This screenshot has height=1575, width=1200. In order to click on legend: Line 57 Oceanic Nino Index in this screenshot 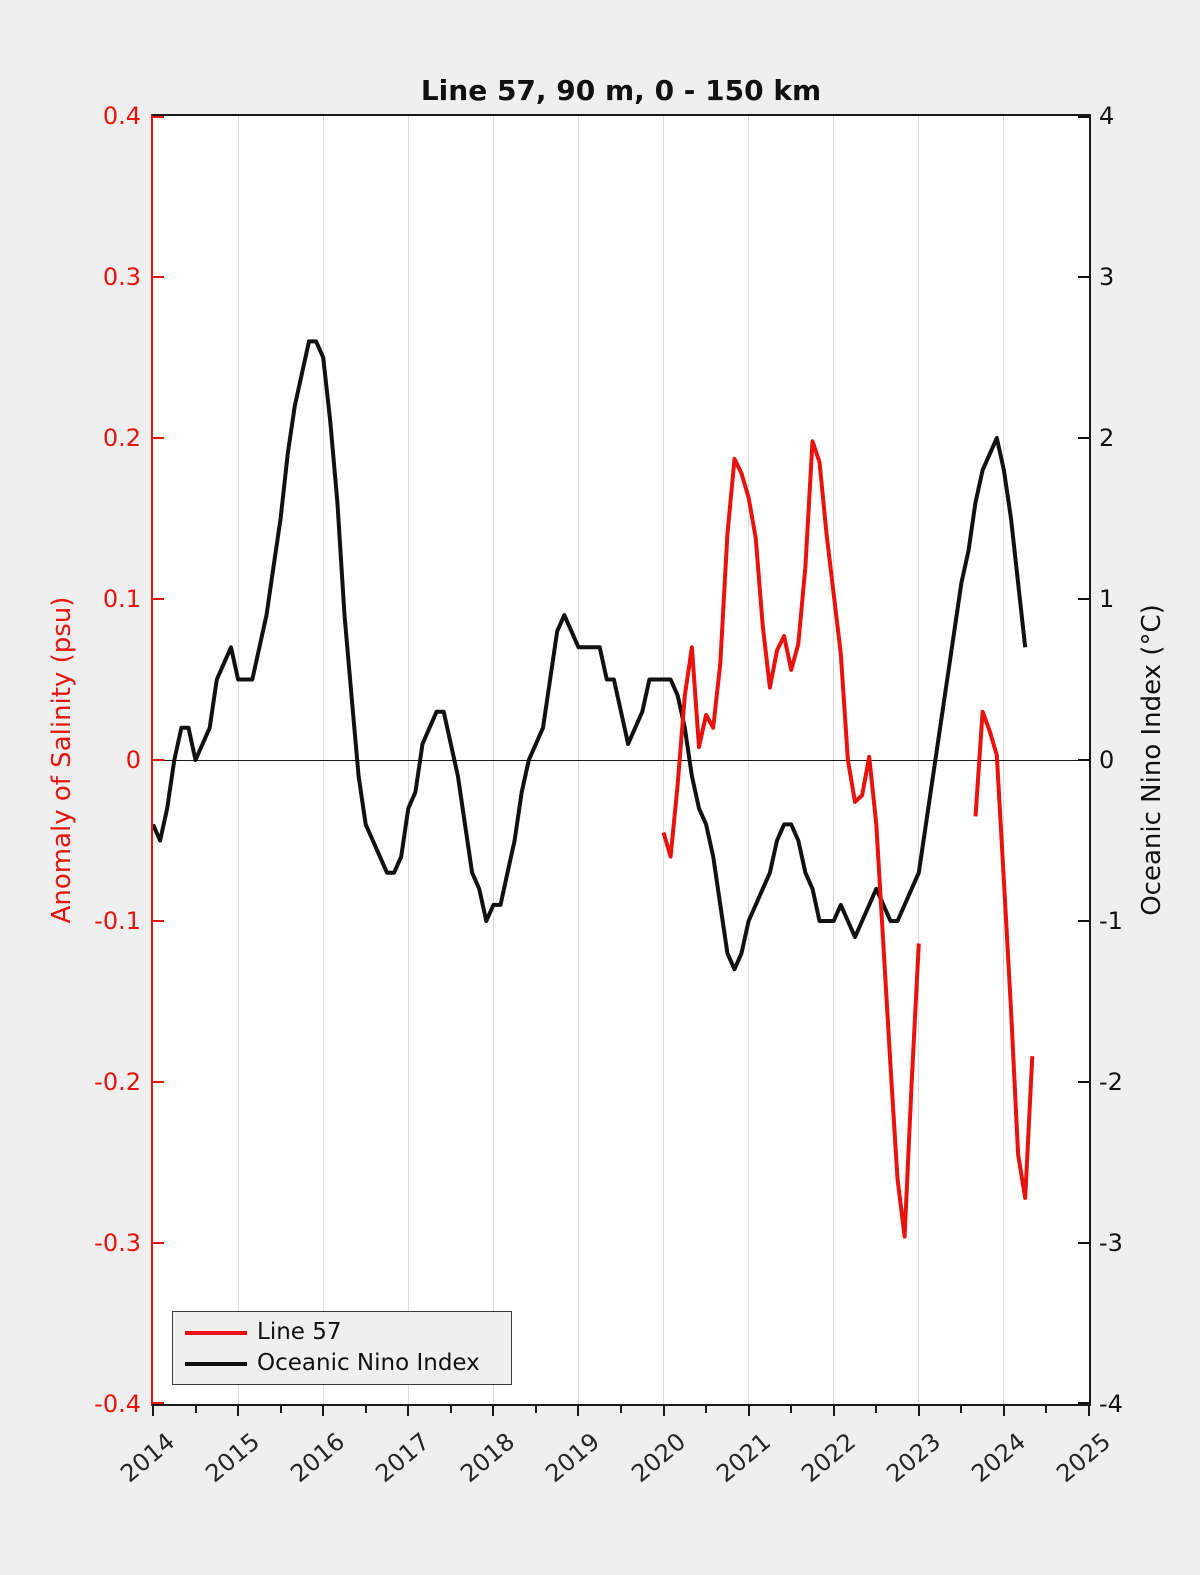, I will do `click(342, 1348)`.